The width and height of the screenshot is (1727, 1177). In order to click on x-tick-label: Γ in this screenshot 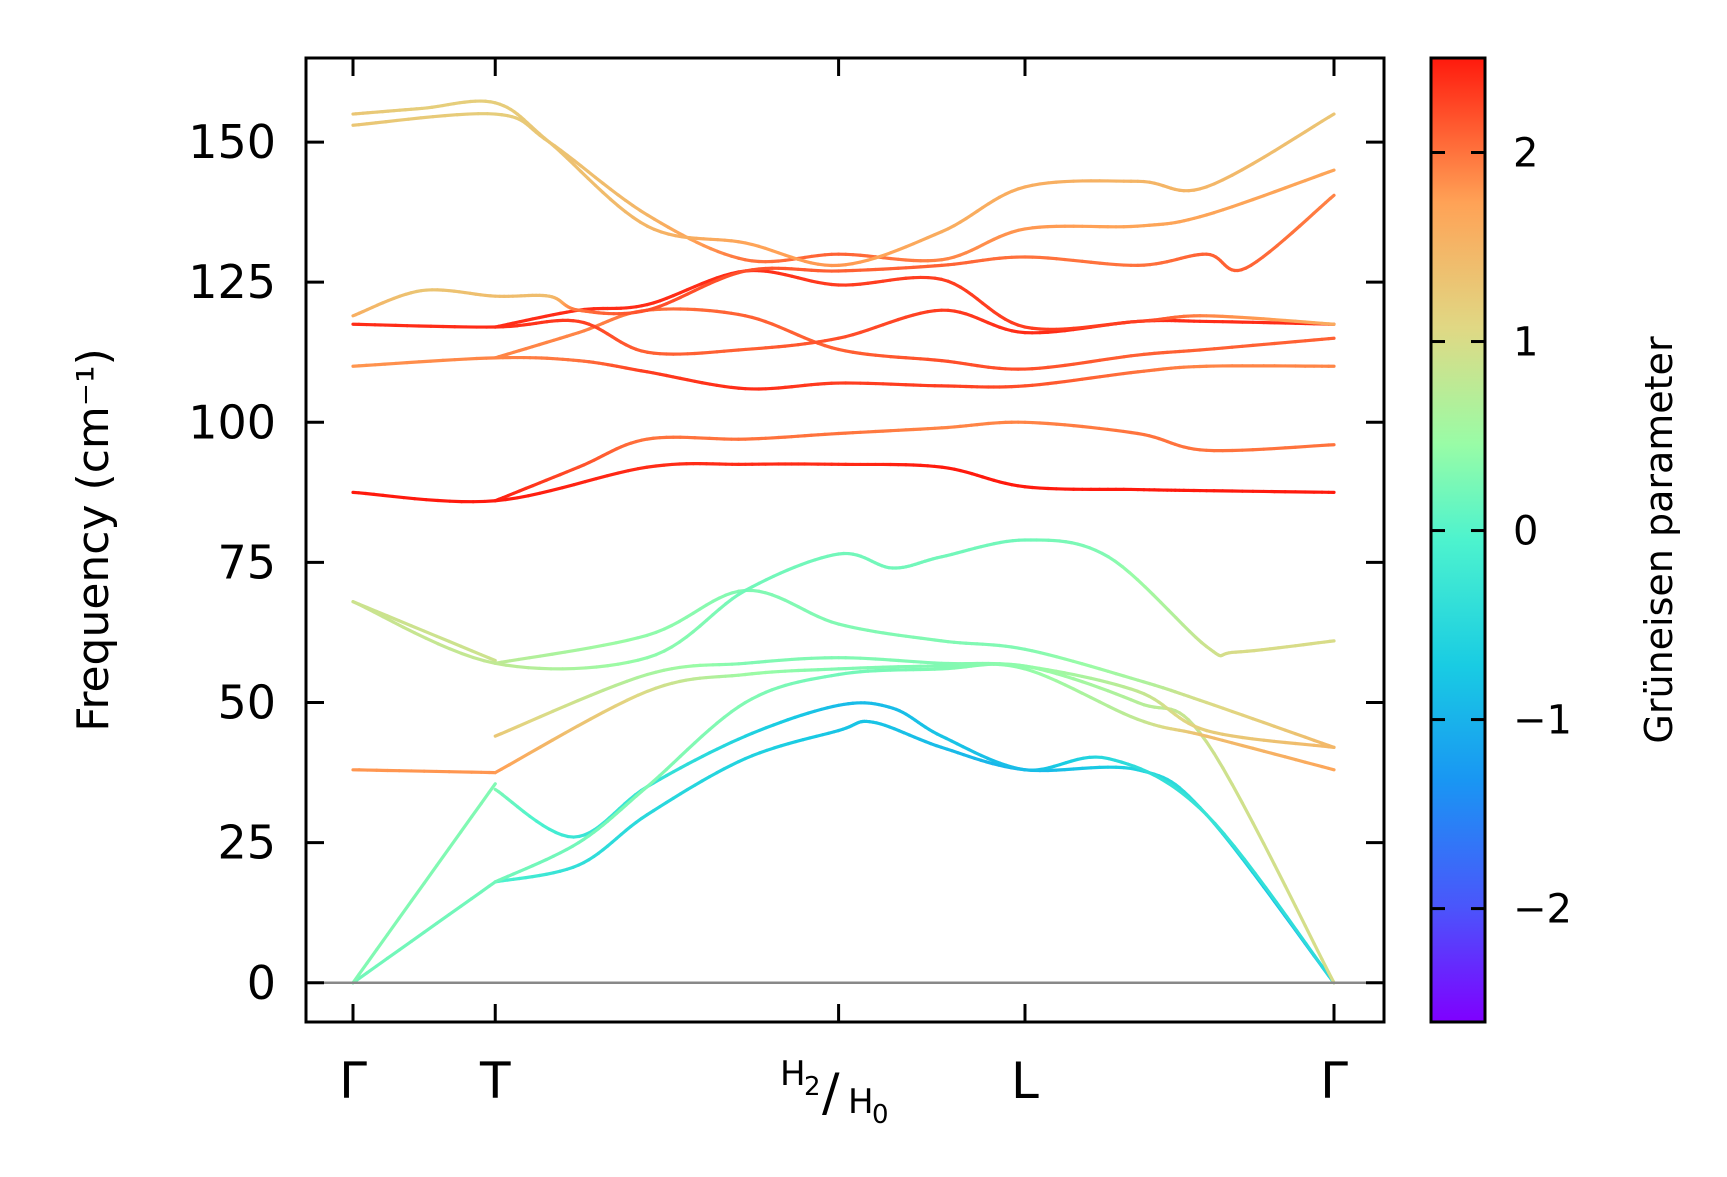, I will do `click(353, 1081)`.